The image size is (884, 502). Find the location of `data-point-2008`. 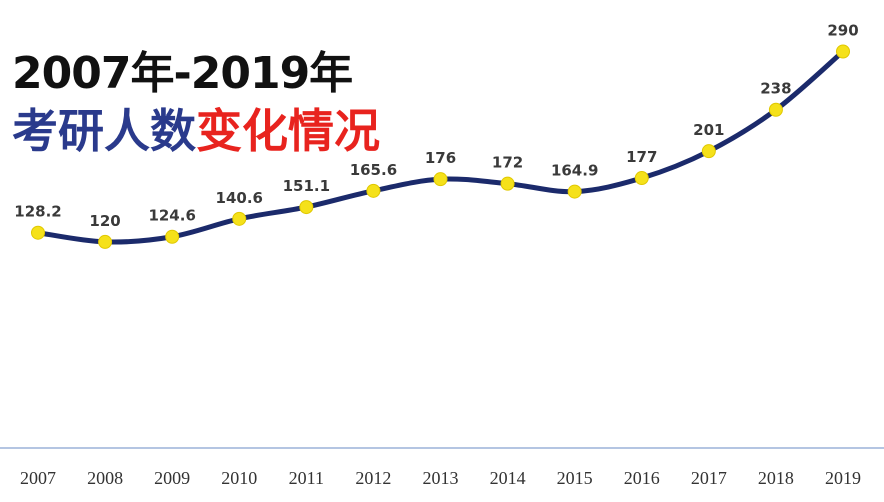

data-point-2008 is located at coordinates (105, 241).